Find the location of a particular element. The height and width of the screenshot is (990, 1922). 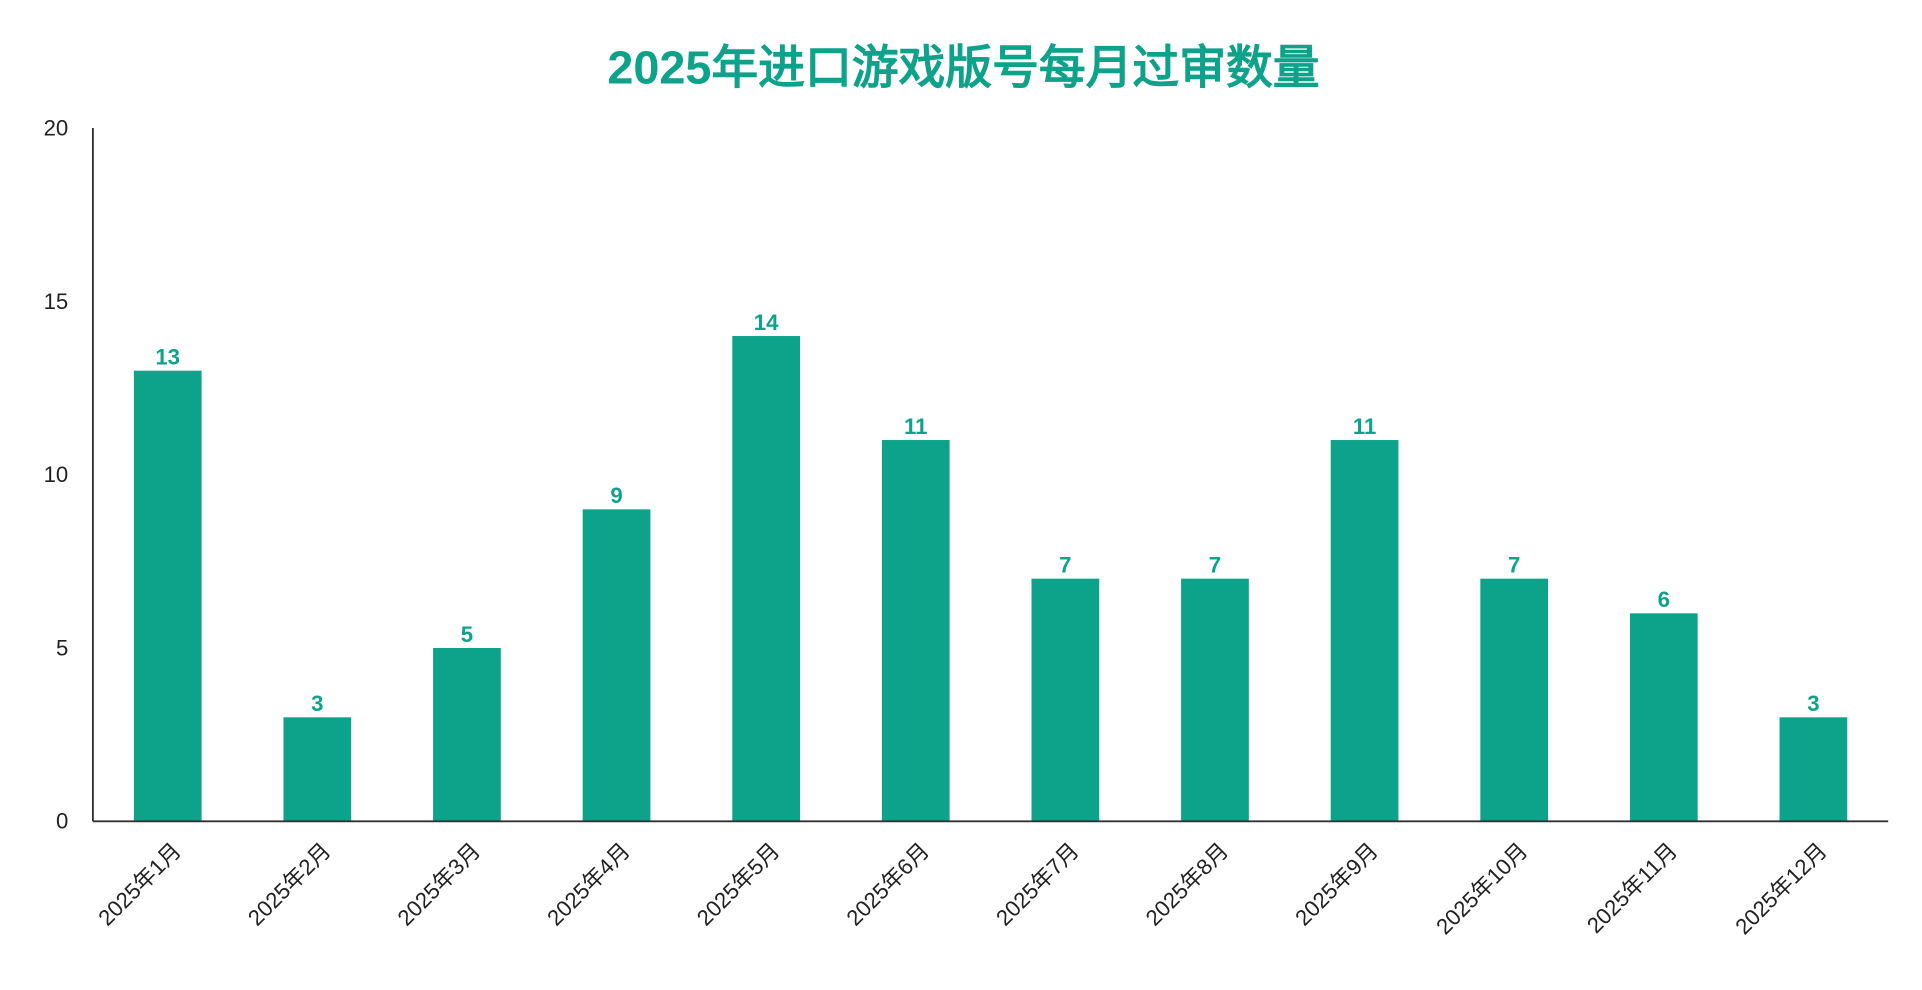

x-tick-label: 2025年9月 is located at coordinates (1336, 884).